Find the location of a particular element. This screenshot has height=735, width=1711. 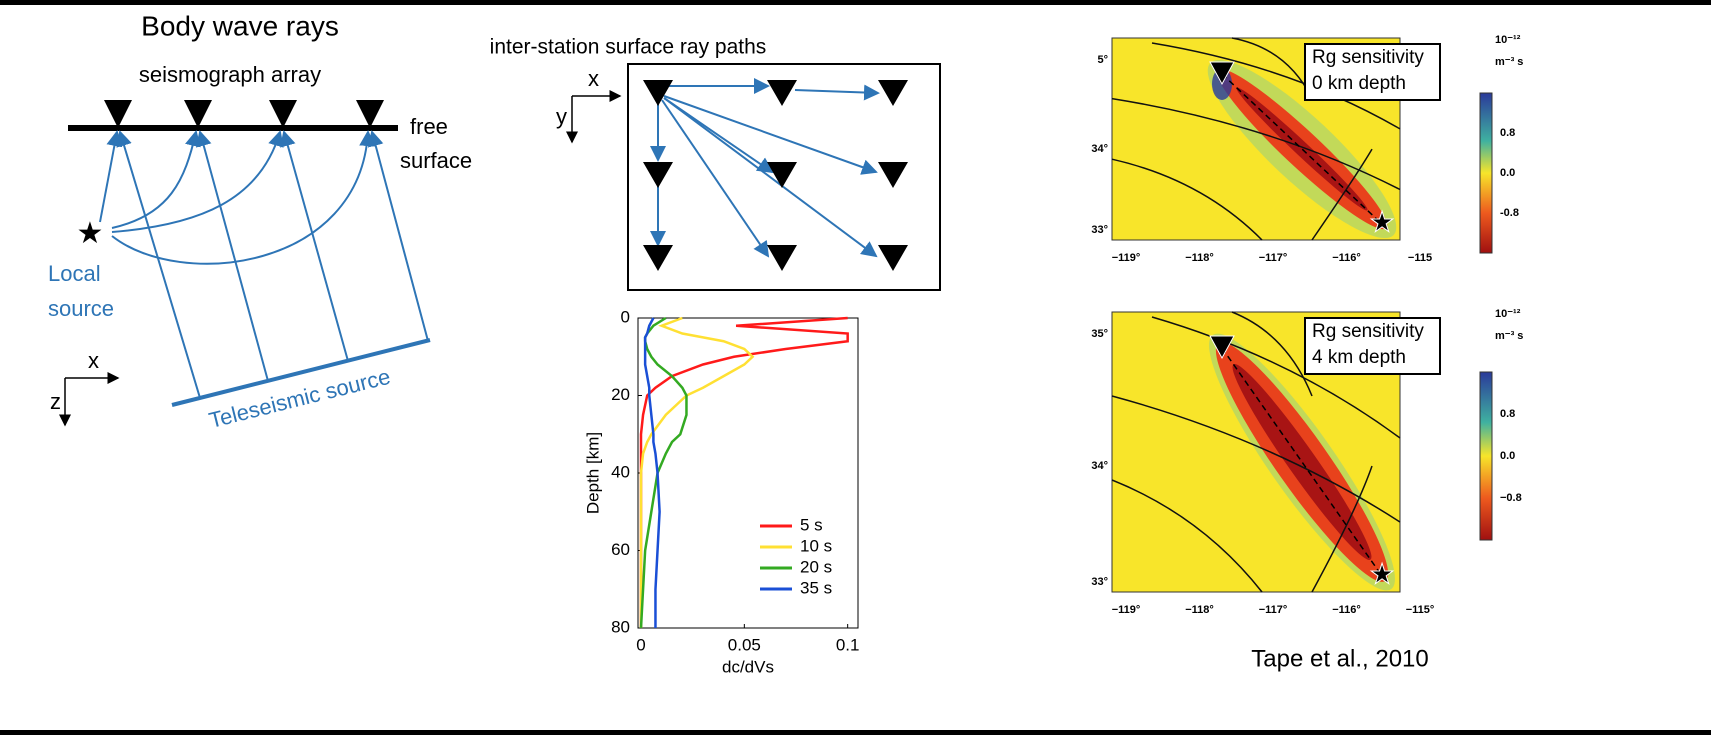

title: inter-station surface ray paths is located at coordinates (628, 47).